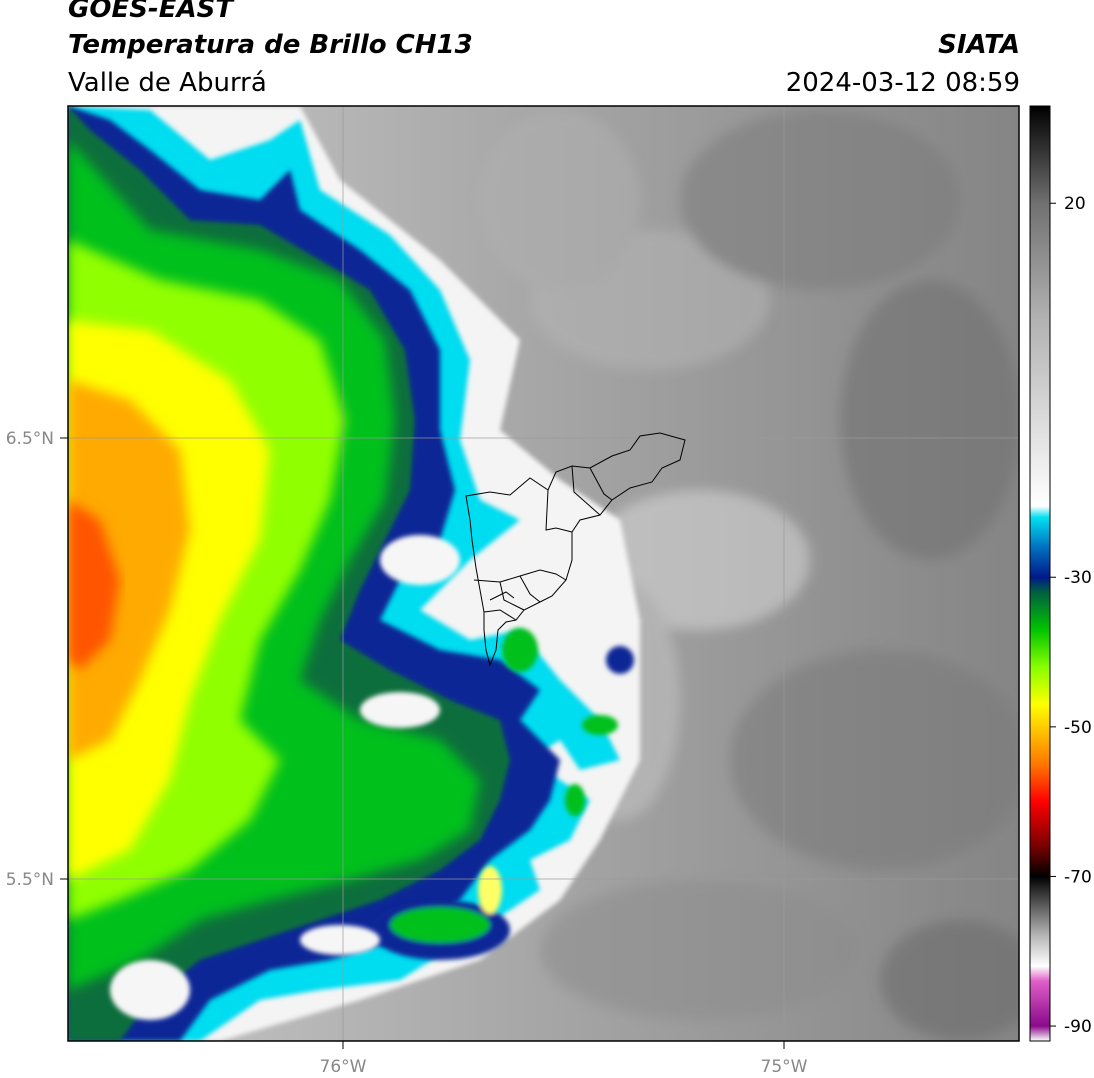  I want to click on colorbar-tick-label: -90, so click(1078, 1027).